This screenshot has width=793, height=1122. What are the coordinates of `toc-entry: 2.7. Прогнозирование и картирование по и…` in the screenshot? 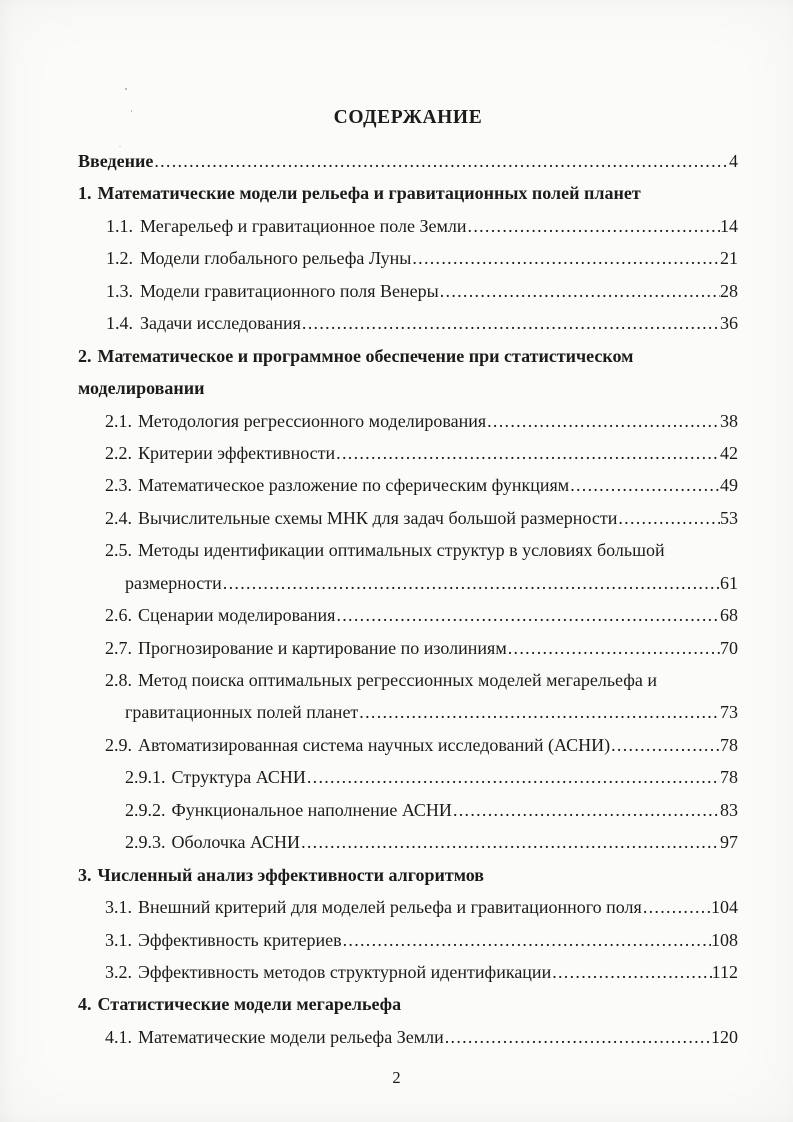 It's located at (408, 648).